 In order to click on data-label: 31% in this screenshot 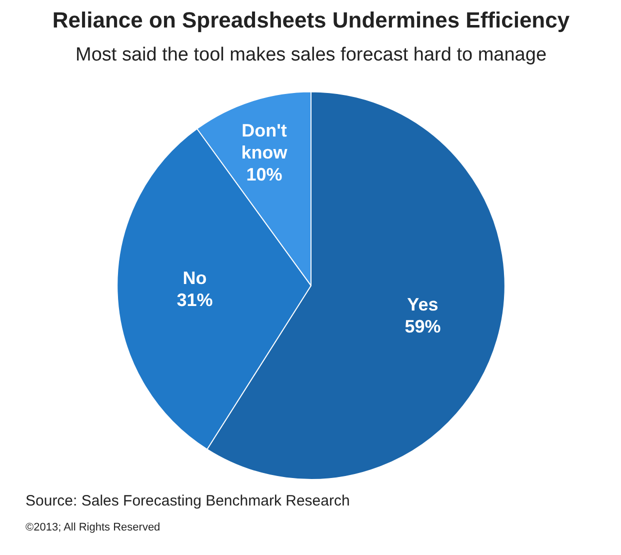, I will do `click(194, 300)`.